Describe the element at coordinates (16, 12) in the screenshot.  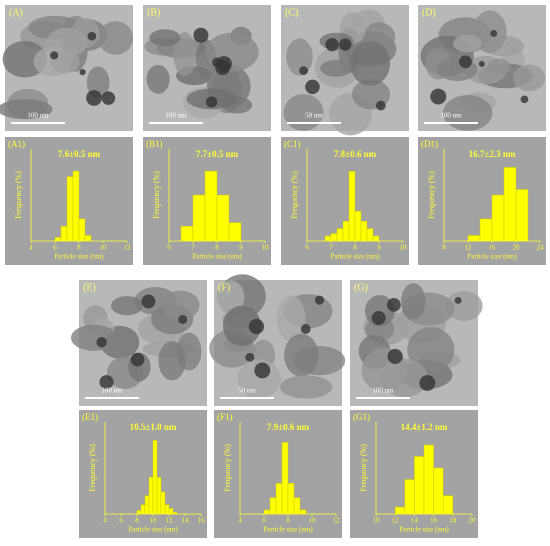
I see `panel-label: (A)` at that location.